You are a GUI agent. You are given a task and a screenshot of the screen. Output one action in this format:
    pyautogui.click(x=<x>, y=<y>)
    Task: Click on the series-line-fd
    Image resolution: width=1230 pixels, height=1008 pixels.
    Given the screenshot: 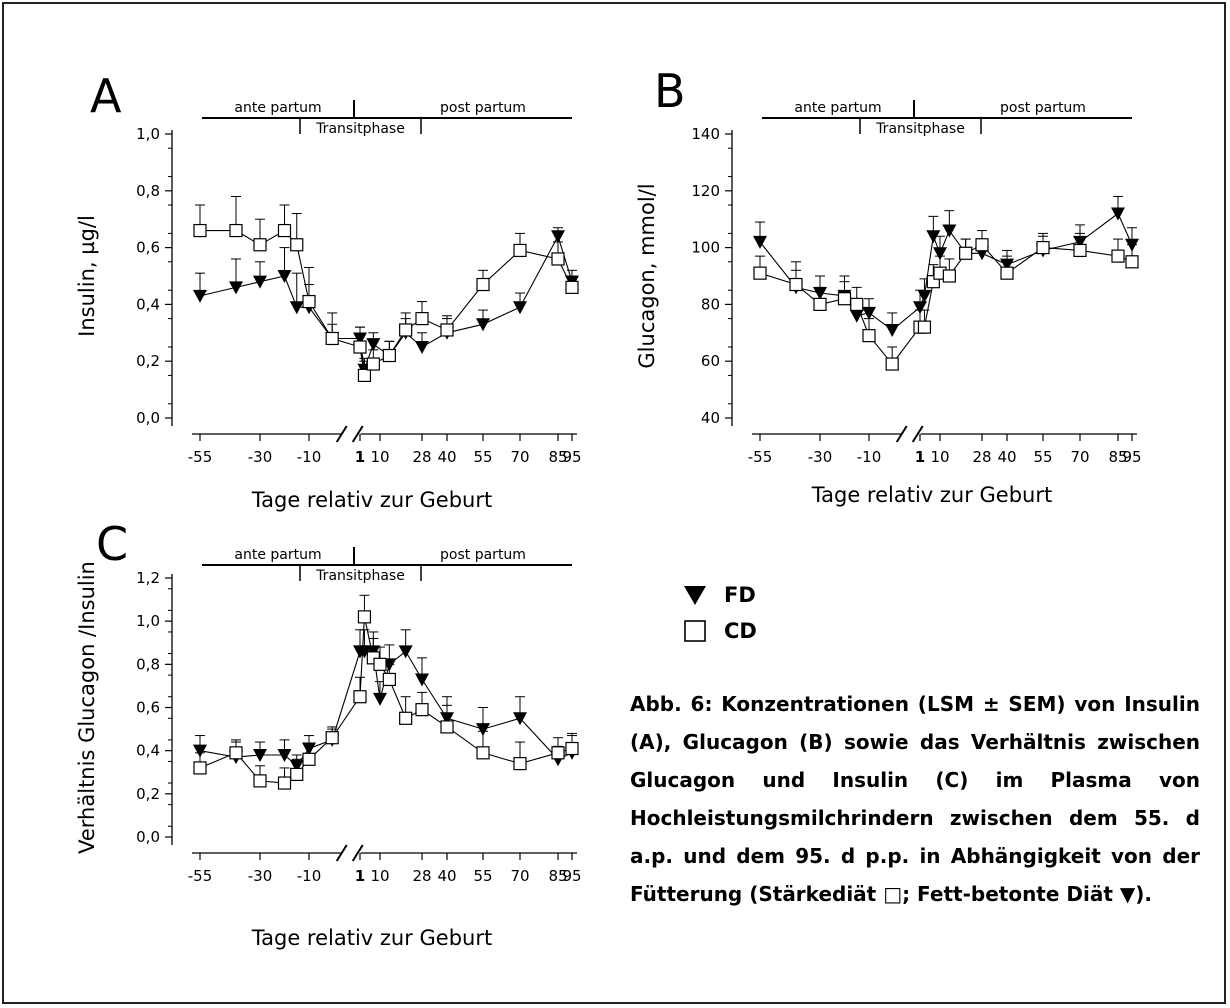 What is the action you would take?
    pyautogui.click(x=386, y=302)
    